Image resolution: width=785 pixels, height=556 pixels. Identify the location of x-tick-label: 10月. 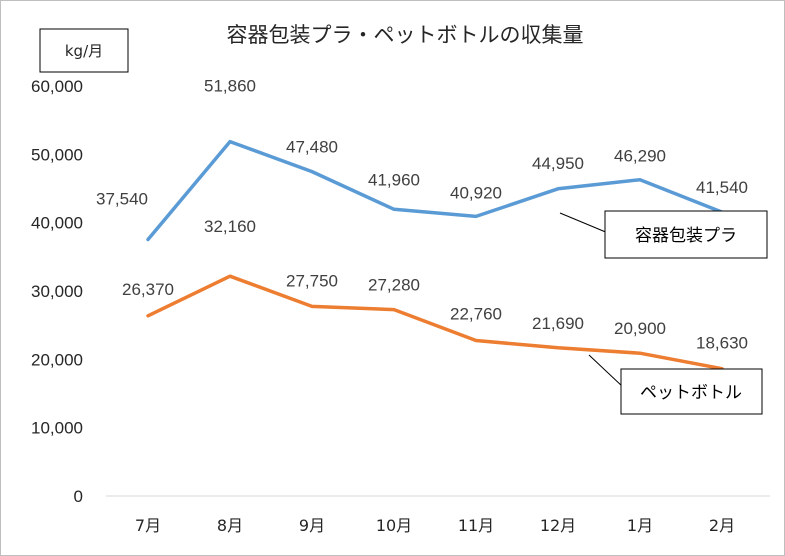
(394, 525).